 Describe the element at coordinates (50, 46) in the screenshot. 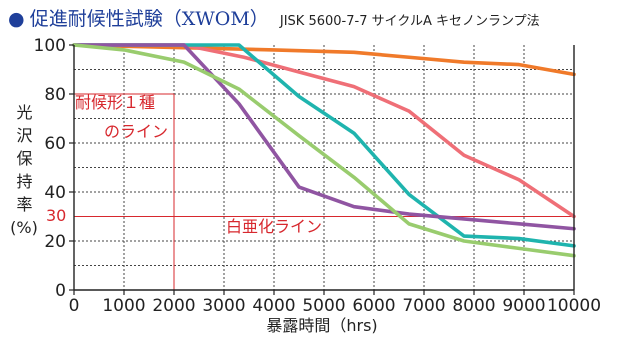

I see `y-tick-label: 100` at that location.